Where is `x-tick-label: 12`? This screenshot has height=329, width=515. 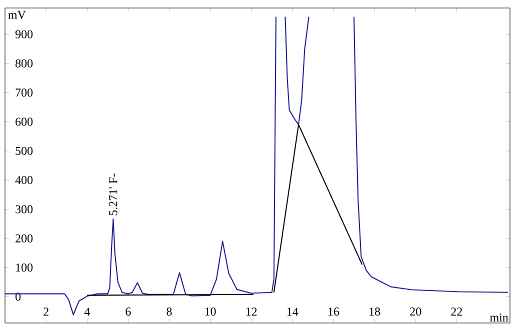 x-tick-label: 12 is located at coordinates (251, 312).